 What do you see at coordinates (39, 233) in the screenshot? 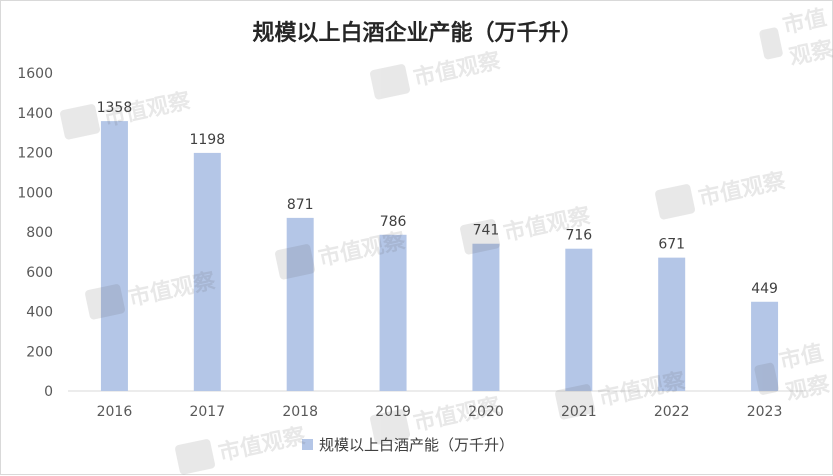
I see `y-tick-label: 800` at bounding box center [39, 233].